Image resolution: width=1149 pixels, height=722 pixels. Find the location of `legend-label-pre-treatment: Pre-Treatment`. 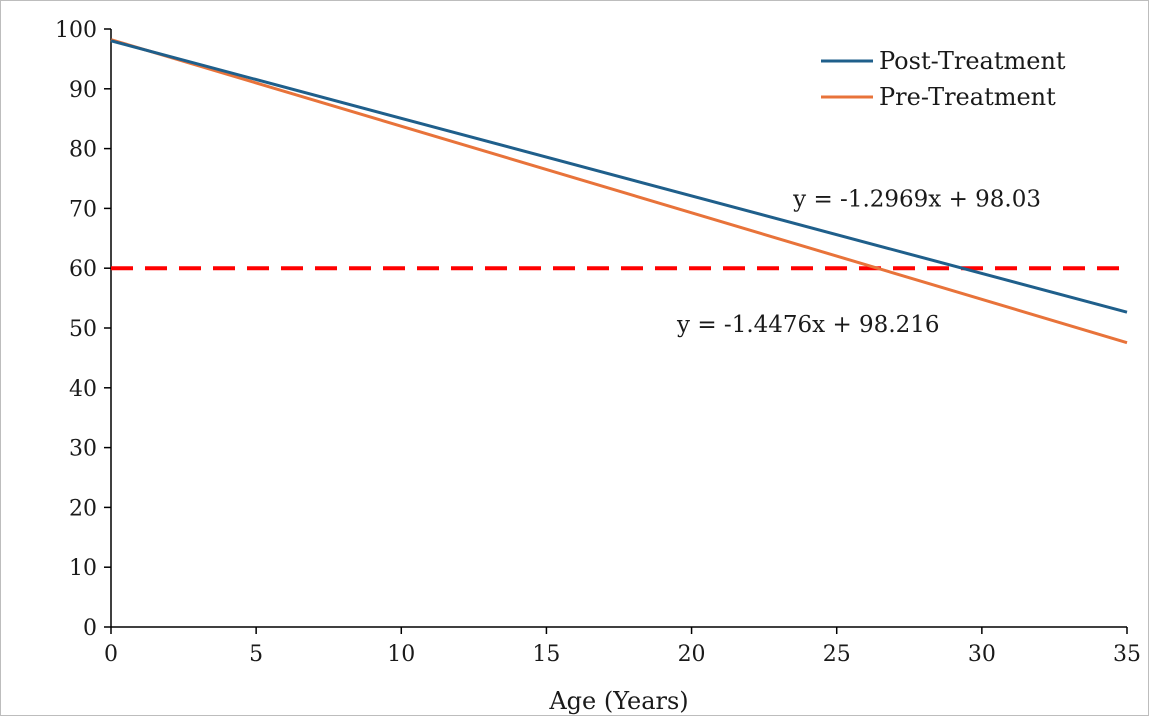

legend-label-pre-treatment: Pre-Treatment is located at coordinates (967, 97).